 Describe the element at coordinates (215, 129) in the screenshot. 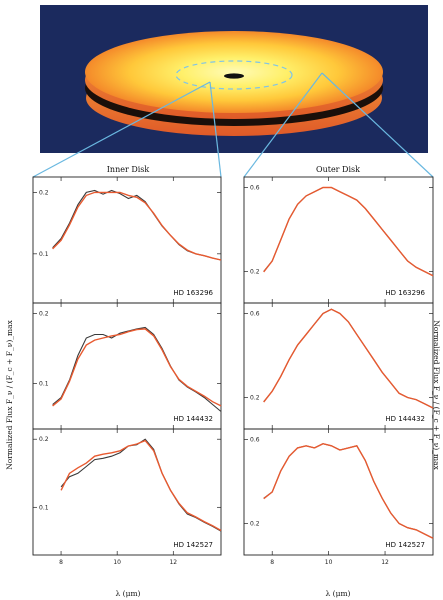

I see `zoom-line-inner-right` at that location.